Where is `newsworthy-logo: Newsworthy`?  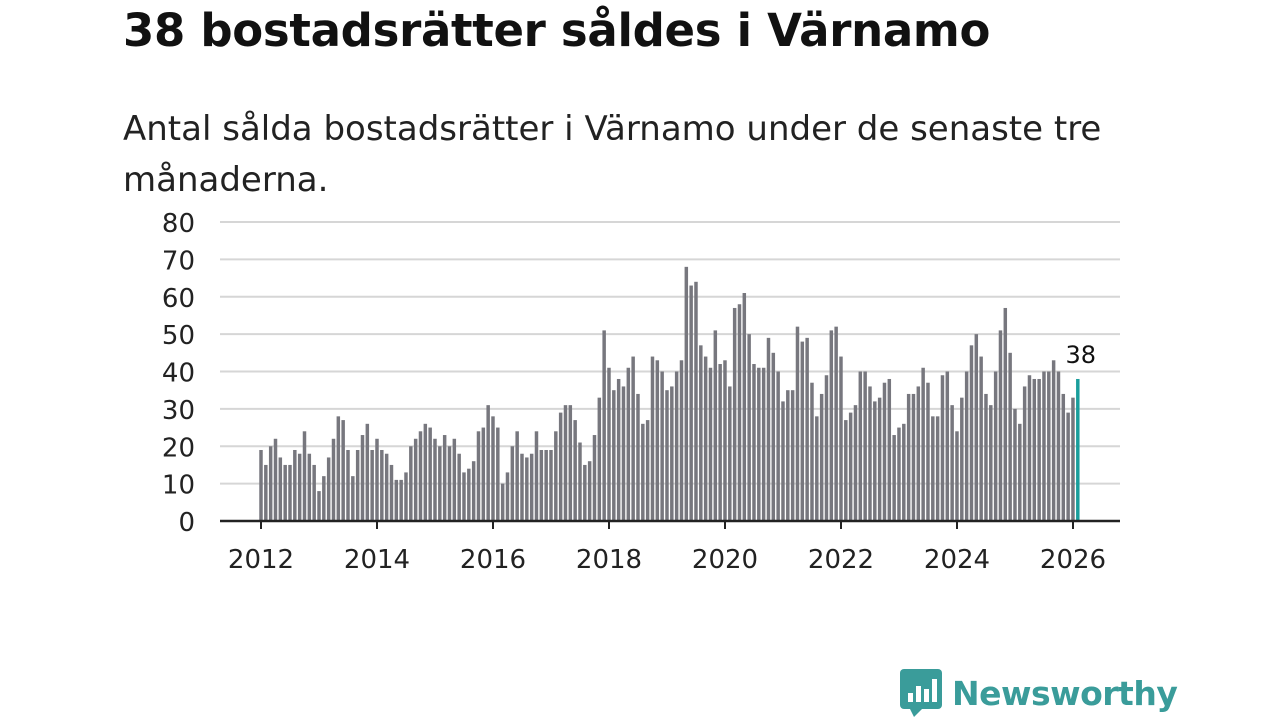 newsworthy-logo: Newsworthy is located at coordinates (1039, 693).